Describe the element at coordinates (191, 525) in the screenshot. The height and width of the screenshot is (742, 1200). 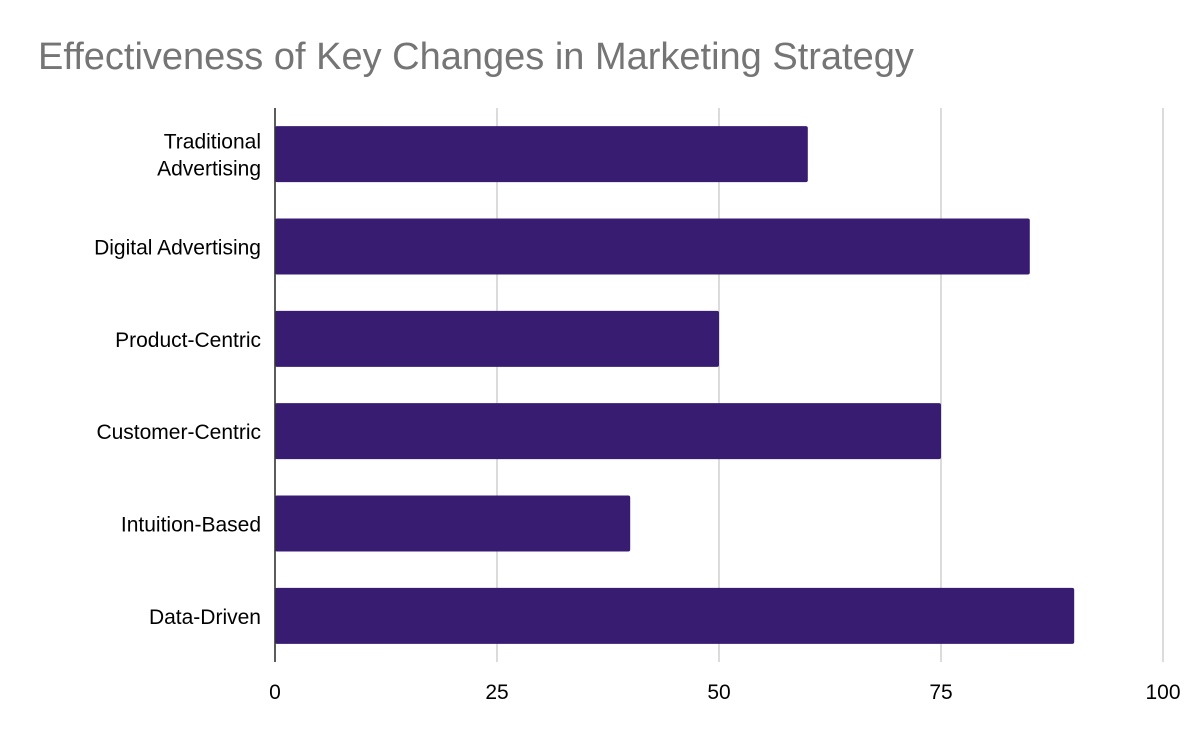
I see `category-label: Intuition-Based` at that location.